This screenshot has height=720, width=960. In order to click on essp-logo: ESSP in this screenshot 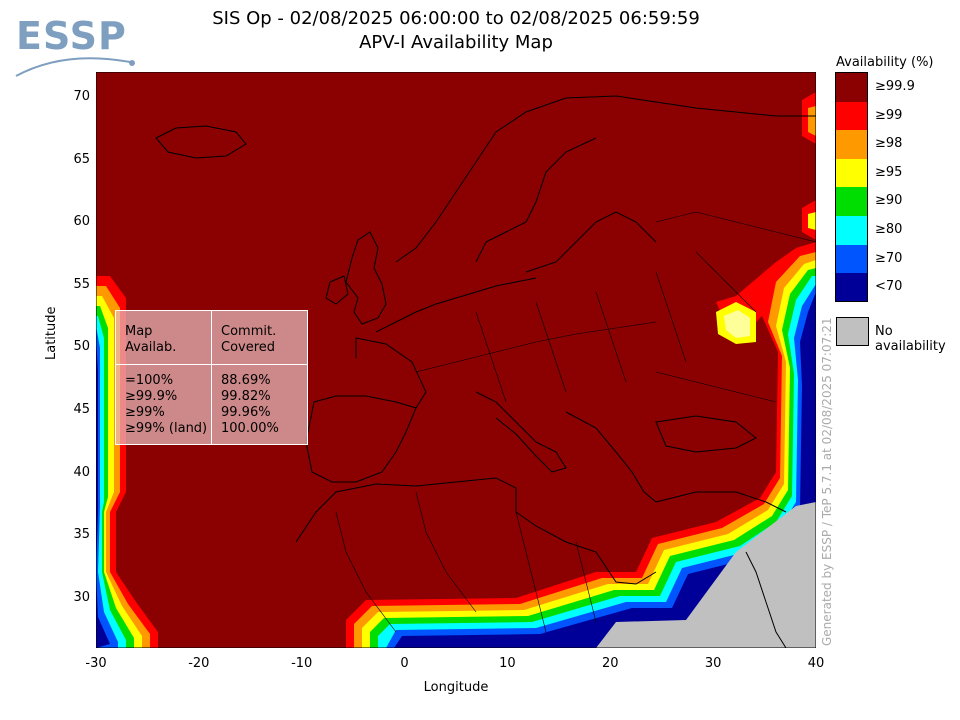, I will do `click(71, 36)`.